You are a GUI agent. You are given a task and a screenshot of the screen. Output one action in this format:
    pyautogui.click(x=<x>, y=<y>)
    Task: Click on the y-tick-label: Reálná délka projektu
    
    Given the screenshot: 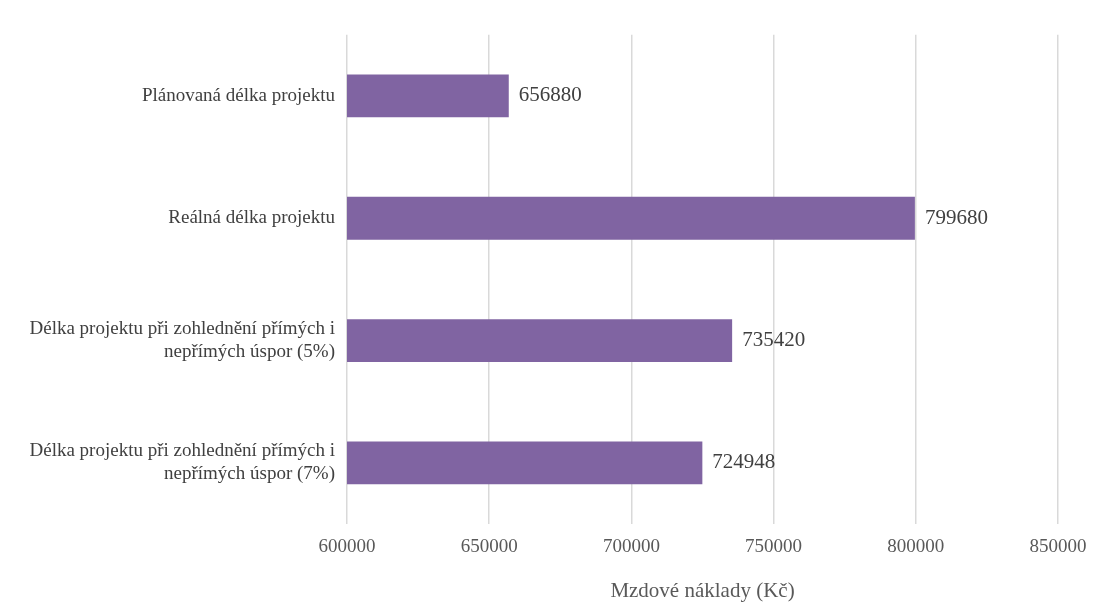 What is the action you would take?
    pyautogui.click(x=252, y=217)
    